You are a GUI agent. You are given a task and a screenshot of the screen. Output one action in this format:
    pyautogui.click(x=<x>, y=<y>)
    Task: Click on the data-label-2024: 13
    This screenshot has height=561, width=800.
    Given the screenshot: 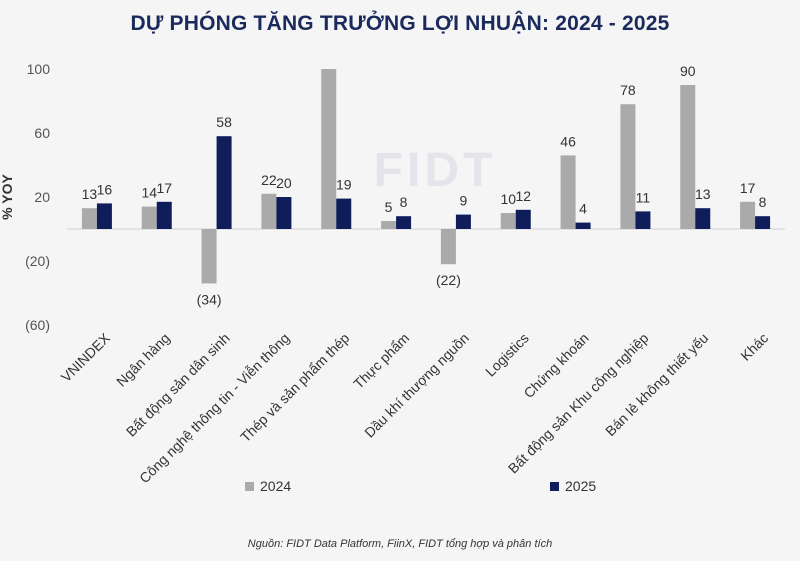 What is the action you would take?
    pyautogui.click(x=90, y=194)
    